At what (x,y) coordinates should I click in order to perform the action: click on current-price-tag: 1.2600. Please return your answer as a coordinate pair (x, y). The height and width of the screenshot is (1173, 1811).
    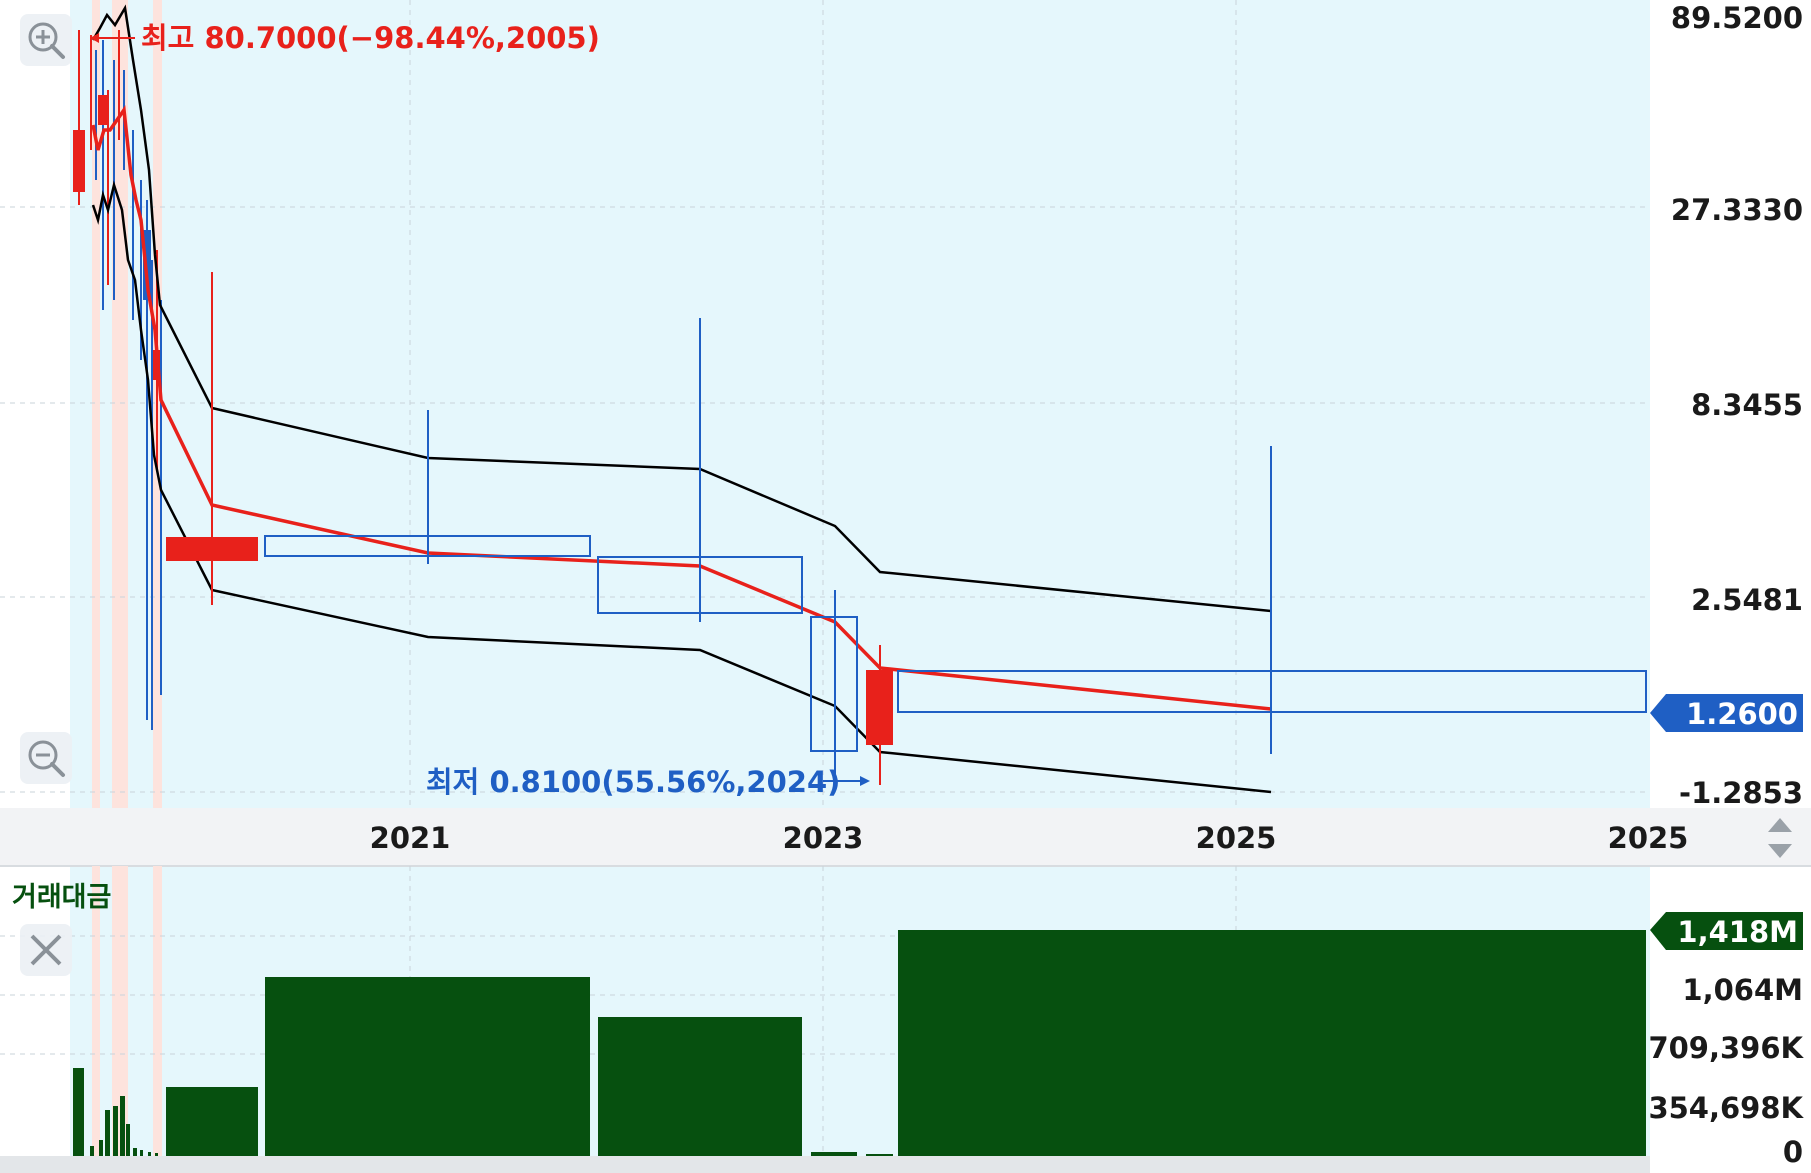
    Looking at the image, I should click on (1726, 713).